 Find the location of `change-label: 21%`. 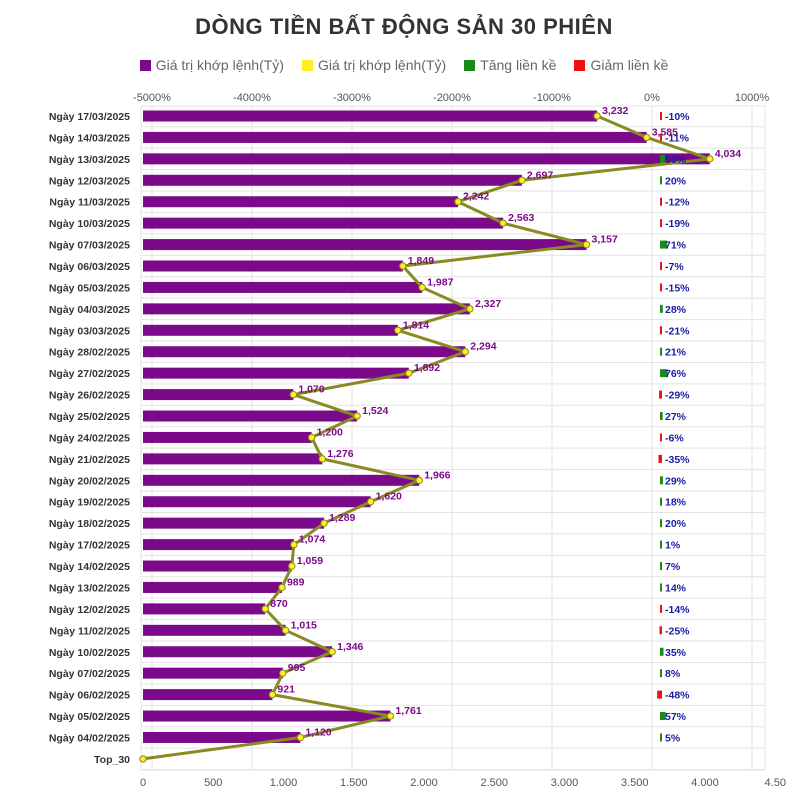

change-label: 21% is located at coordinates (676, 353).